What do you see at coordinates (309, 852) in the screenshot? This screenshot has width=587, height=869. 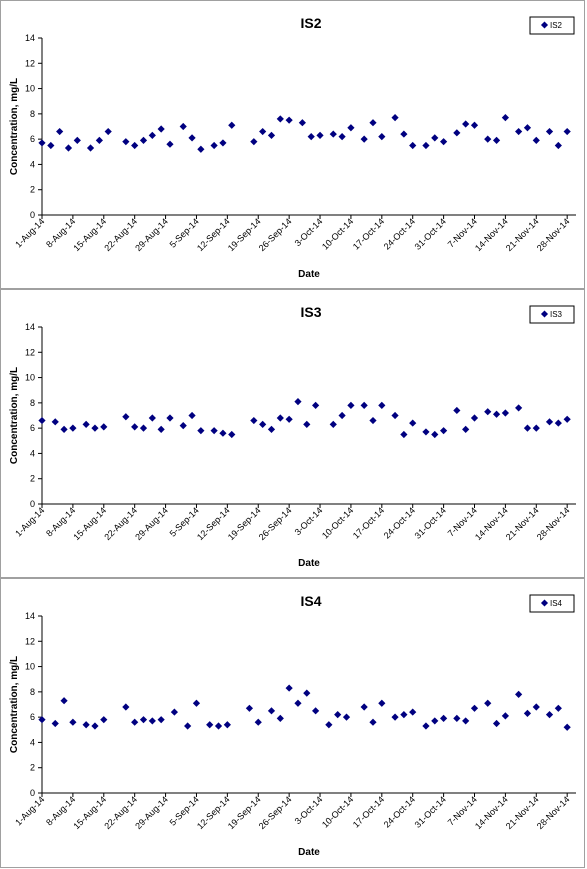 I see `x-axis-title: Date` at bounding box center [309, 852].